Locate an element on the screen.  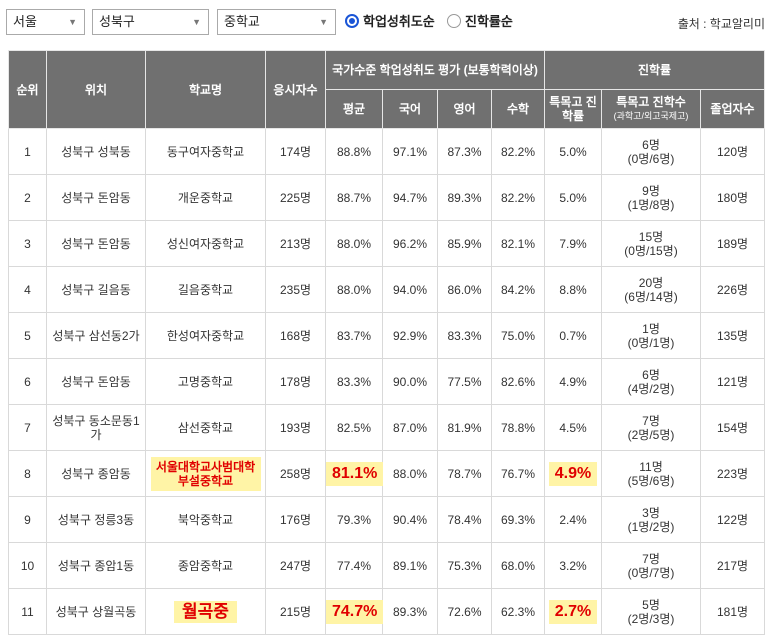
cell-special-count: 1명 (0명/1명) is located at coordinates (651, 335).